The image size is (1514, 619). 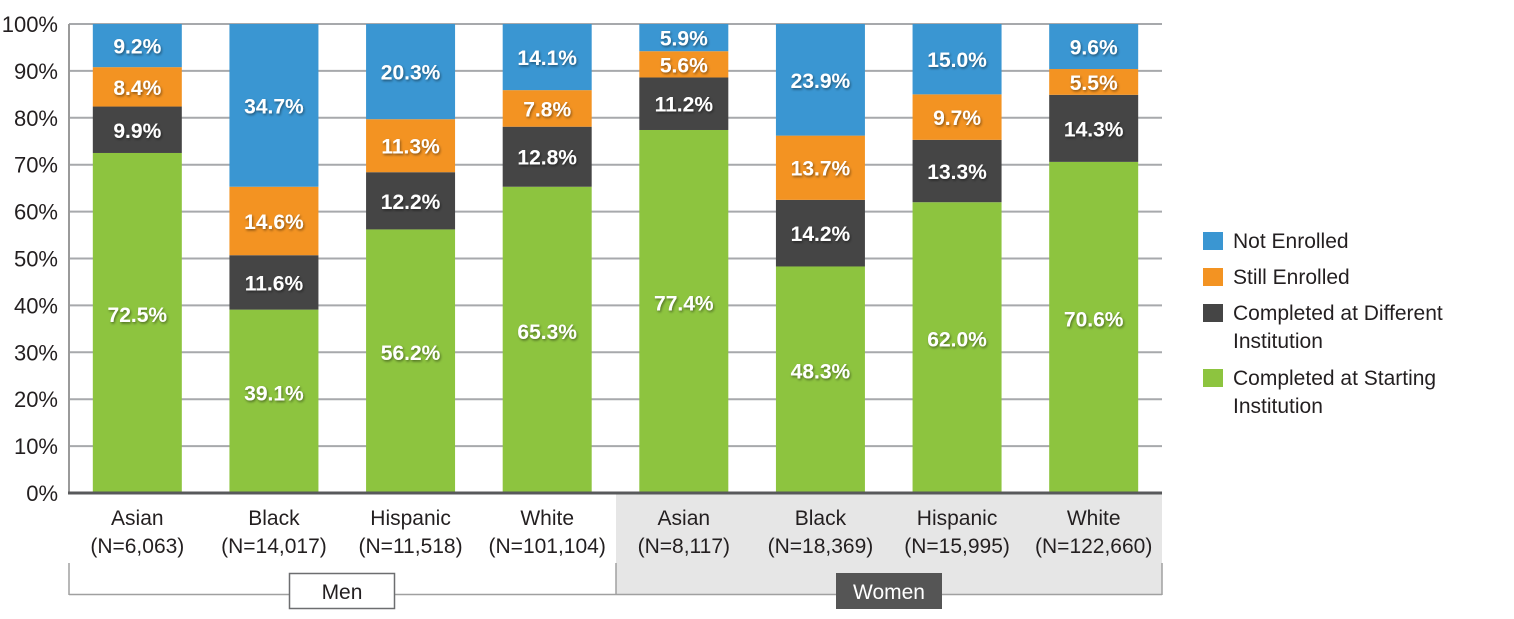 I want to click on y-tick-label: 60%, so click(x=36, y=212).